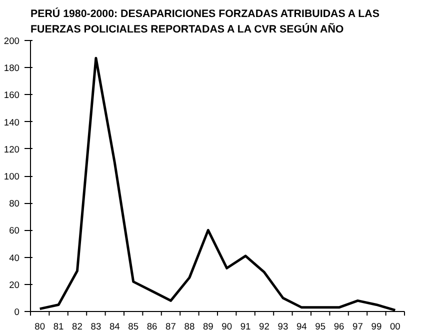  Describe the element at coordinates (205, 21) in the screenshot. I see `chart-title: PERÚ 1980-2000: DESAPARICIONES FORZADAS ATRIBUIDAS A LAS FUERZAS POLICIALES REPORTADAS A LA CVR SEGÚN AÑO` at that location.